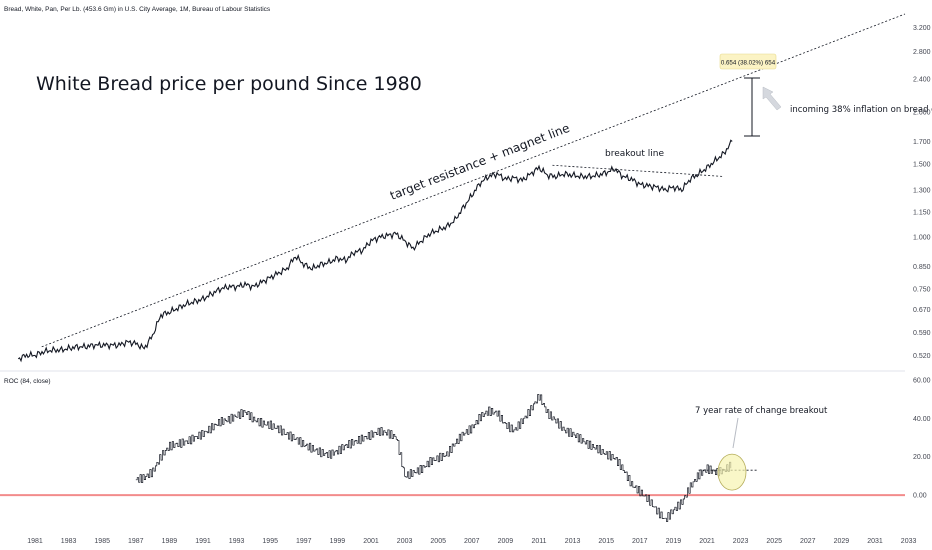 The width and height of the screenshot is (932, 550). Describe the element at coordinates (506, 541) in the screenshot. I see `time-tick-label: 2009` at that location.